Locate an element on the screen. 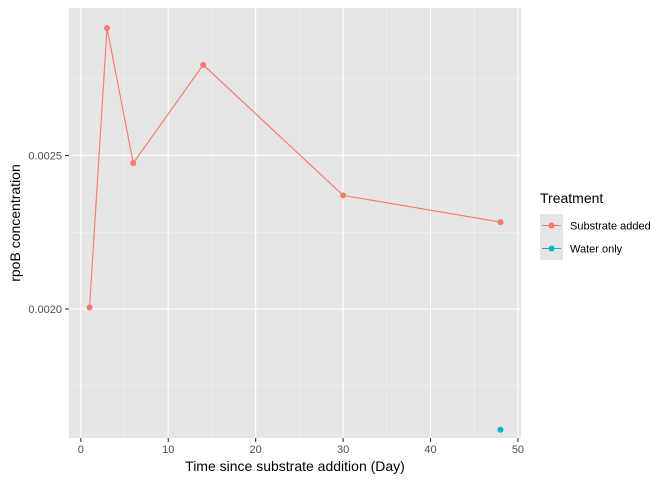 This screenshot has width=672, height=480. x-tick-label: 50 is located at coordinates (518, 450).